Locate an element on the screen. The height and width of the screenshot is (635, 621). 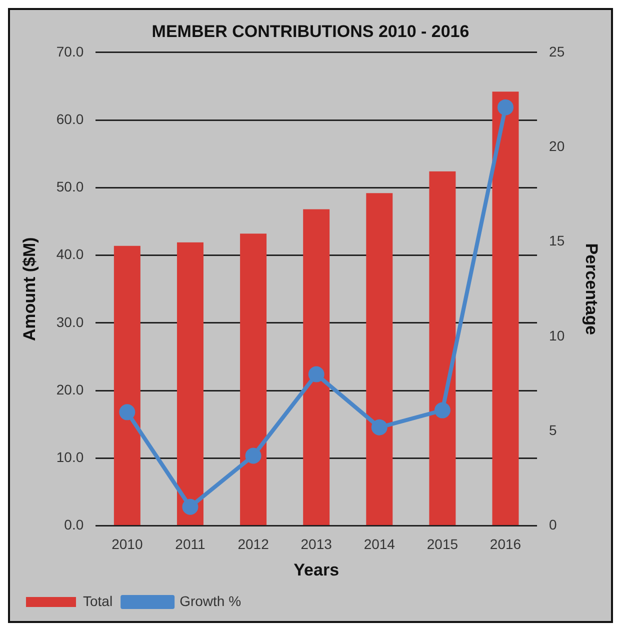
y2-tick-label: 20 is located at coordinates (557, 146).